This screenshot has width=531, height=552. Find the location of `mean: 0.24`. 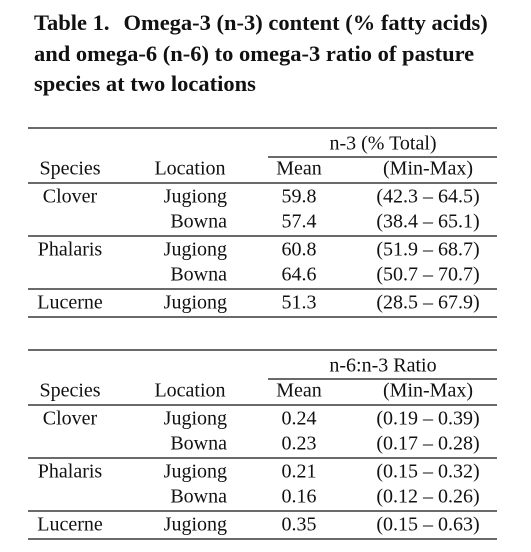

mean: 0.24 is located at coordinates (299, 419).